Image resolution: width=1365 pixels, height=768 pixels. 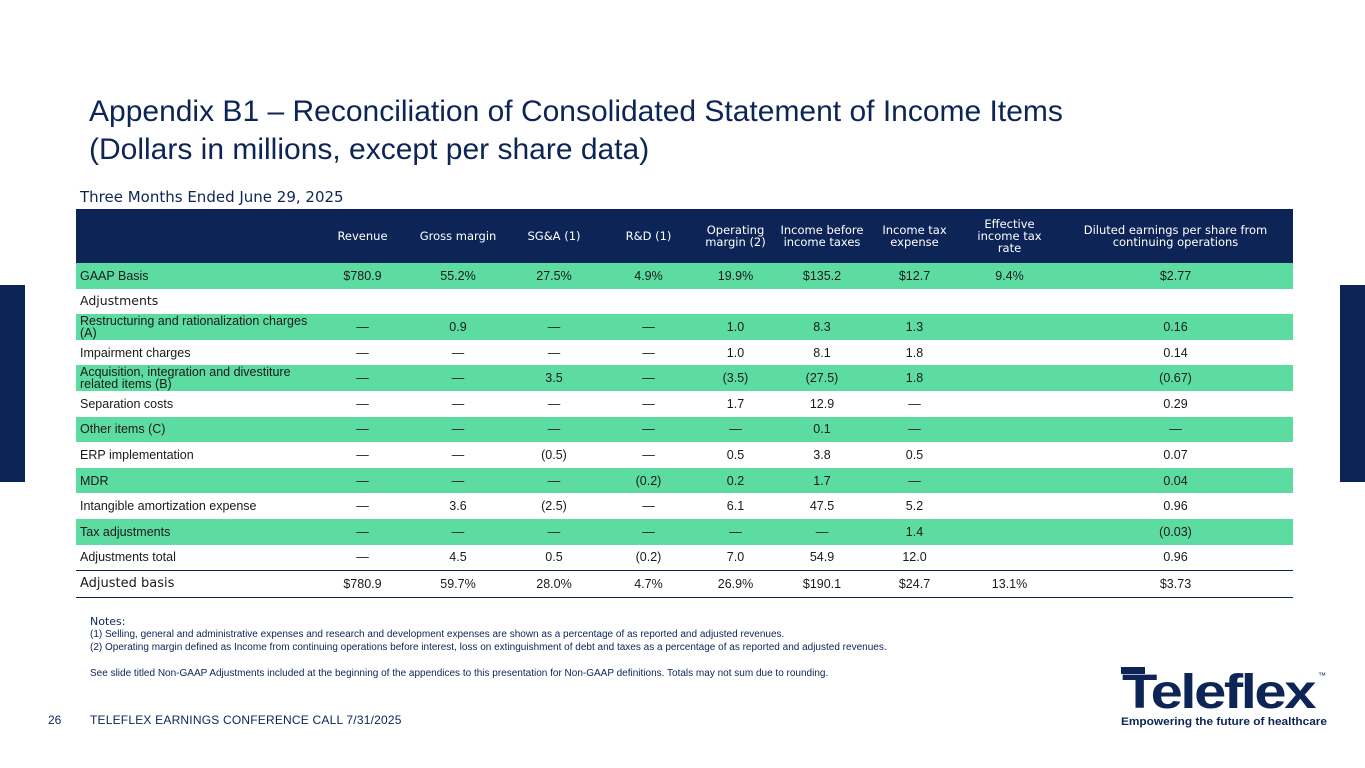 What do you see at coordinates (195, 301) in the screenshot?
I see `row-label: Adjustments` at bounding box center [195, 301].